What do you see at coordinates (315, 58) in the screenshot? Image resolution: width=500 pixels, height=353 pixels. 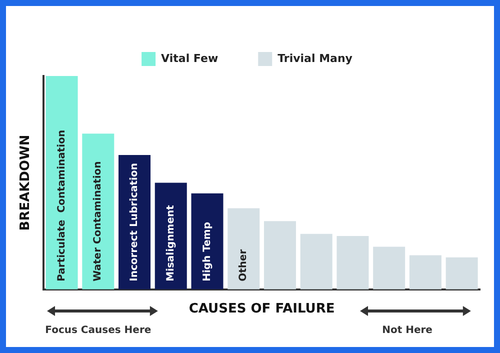 I see `legend-label: Trivial Many` at bounding box center [315, 58].